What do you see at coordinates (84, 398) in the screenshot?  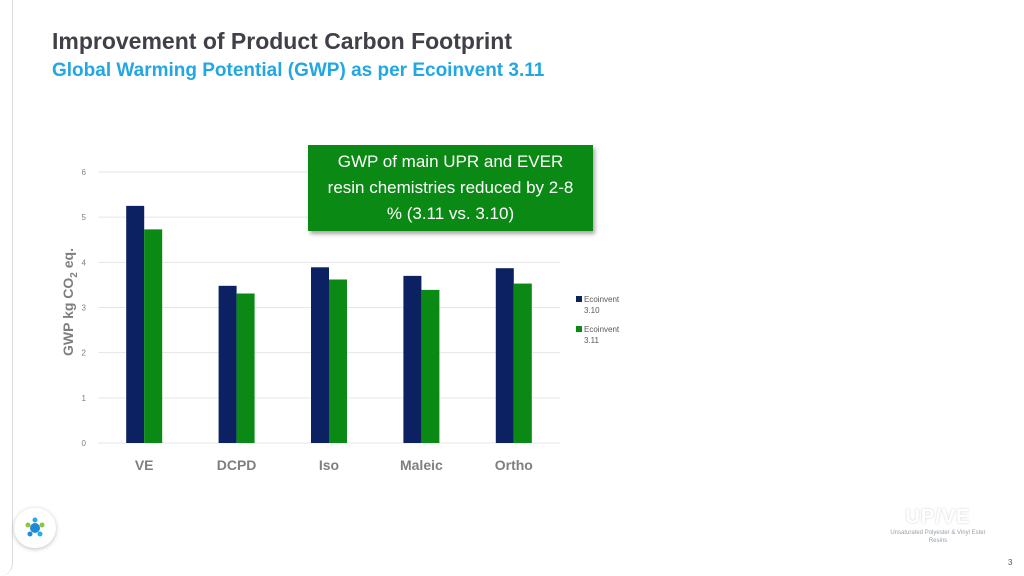 I see `y-tick-label: 1` at bounding box center [84, 398].